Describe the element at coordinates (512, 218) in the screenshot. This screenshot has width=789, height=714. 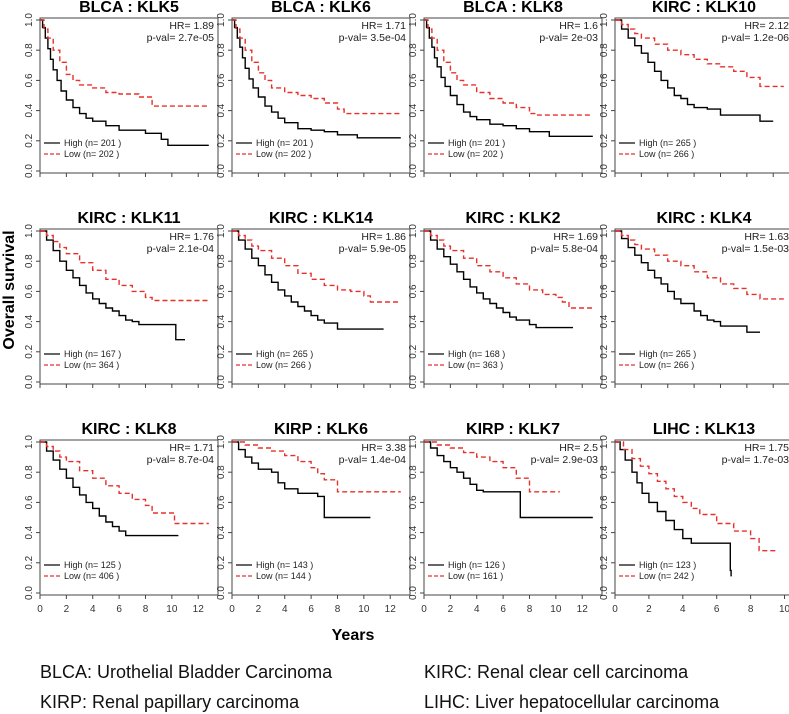
I see `panel-title: KIRC : KLK2` at that location.